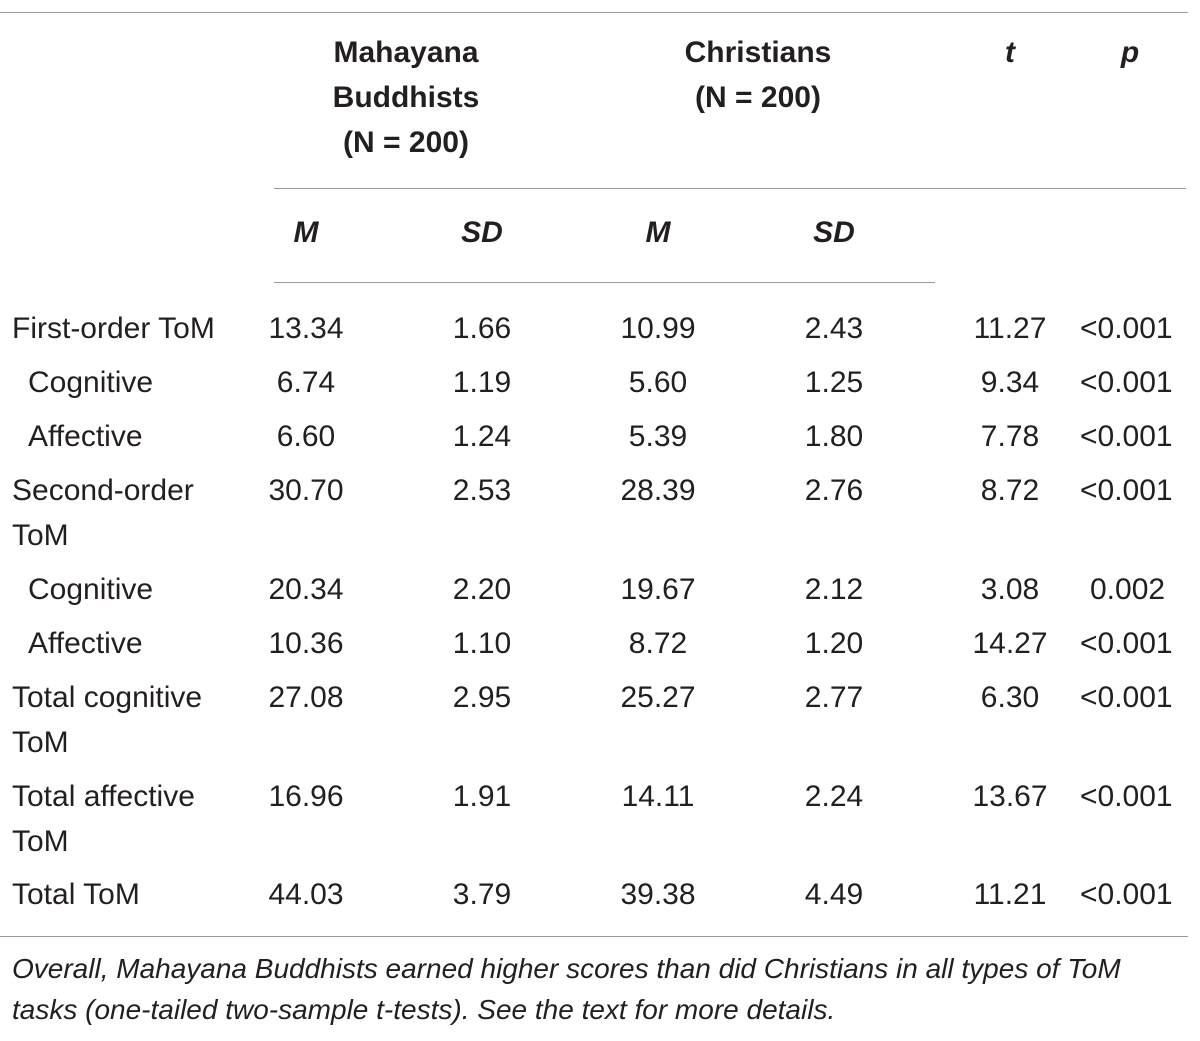  I want to click on cell-sd2: 2.24, so click(834, 796).